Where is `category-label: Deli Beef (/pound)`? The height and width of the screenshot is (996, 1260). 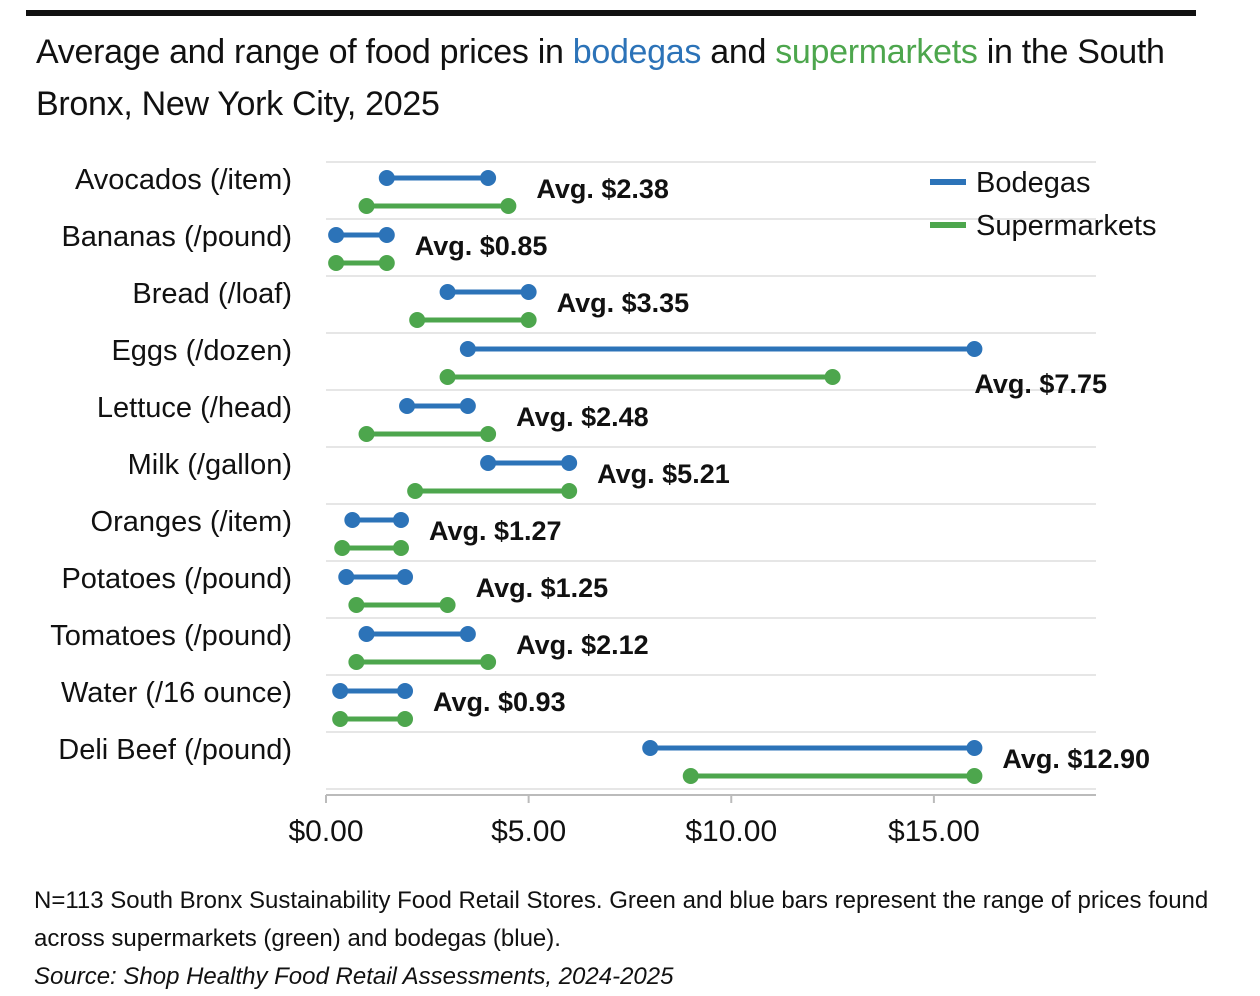
category-label: Deli Beef (/pound) is located at coordinates (175, 750).